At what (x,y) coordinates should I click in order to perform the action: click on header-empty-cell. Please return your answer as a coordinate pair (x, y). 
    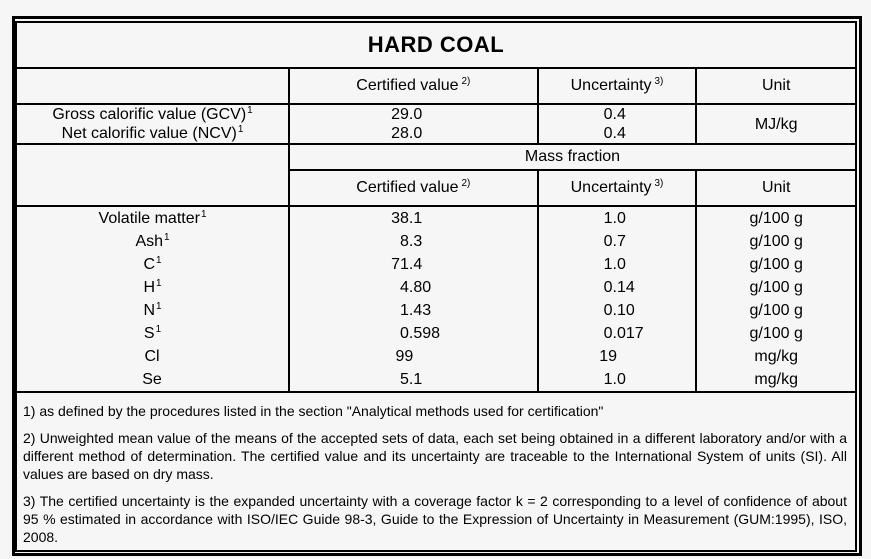
    Looking at the image, I should click on (152, 86).